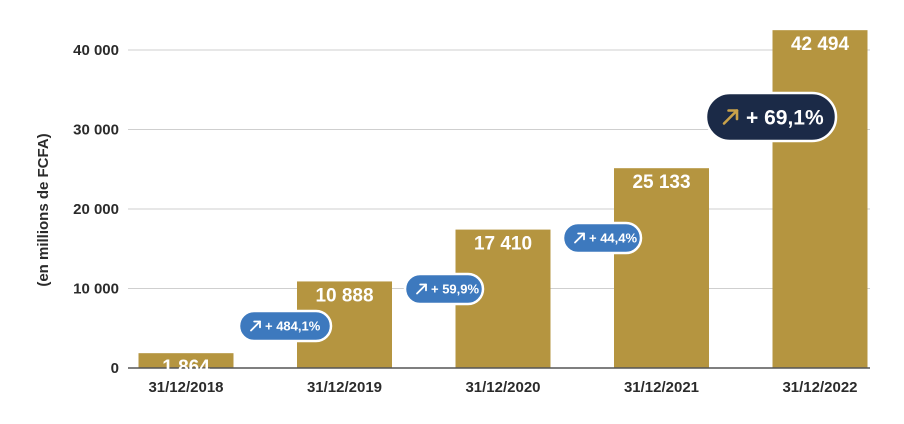  I want to click on y-tick-label: 40 000, so click(96, 50).